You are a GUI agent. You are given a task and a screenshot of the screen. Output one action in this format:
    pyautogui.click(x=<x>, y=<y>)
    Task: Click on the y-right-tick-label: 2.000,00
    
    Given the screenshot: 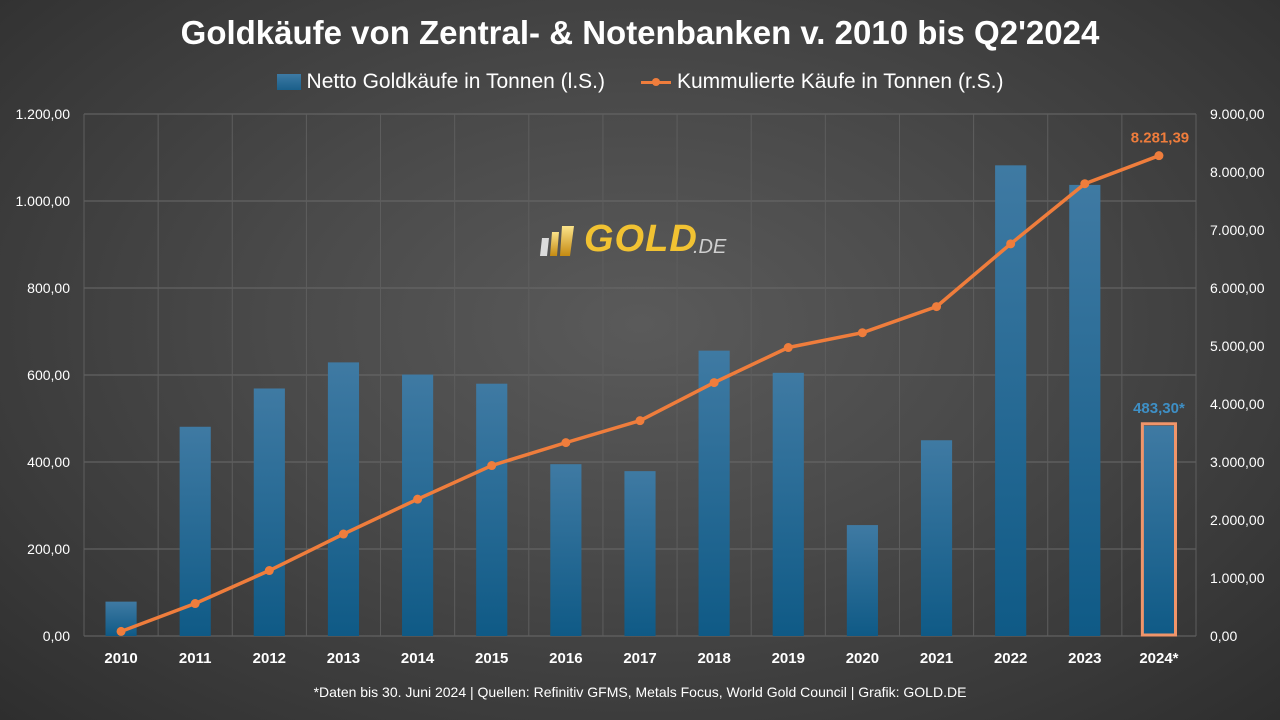 What is the action you would take?
    pyautogui.click(x=1237, y=520)
    